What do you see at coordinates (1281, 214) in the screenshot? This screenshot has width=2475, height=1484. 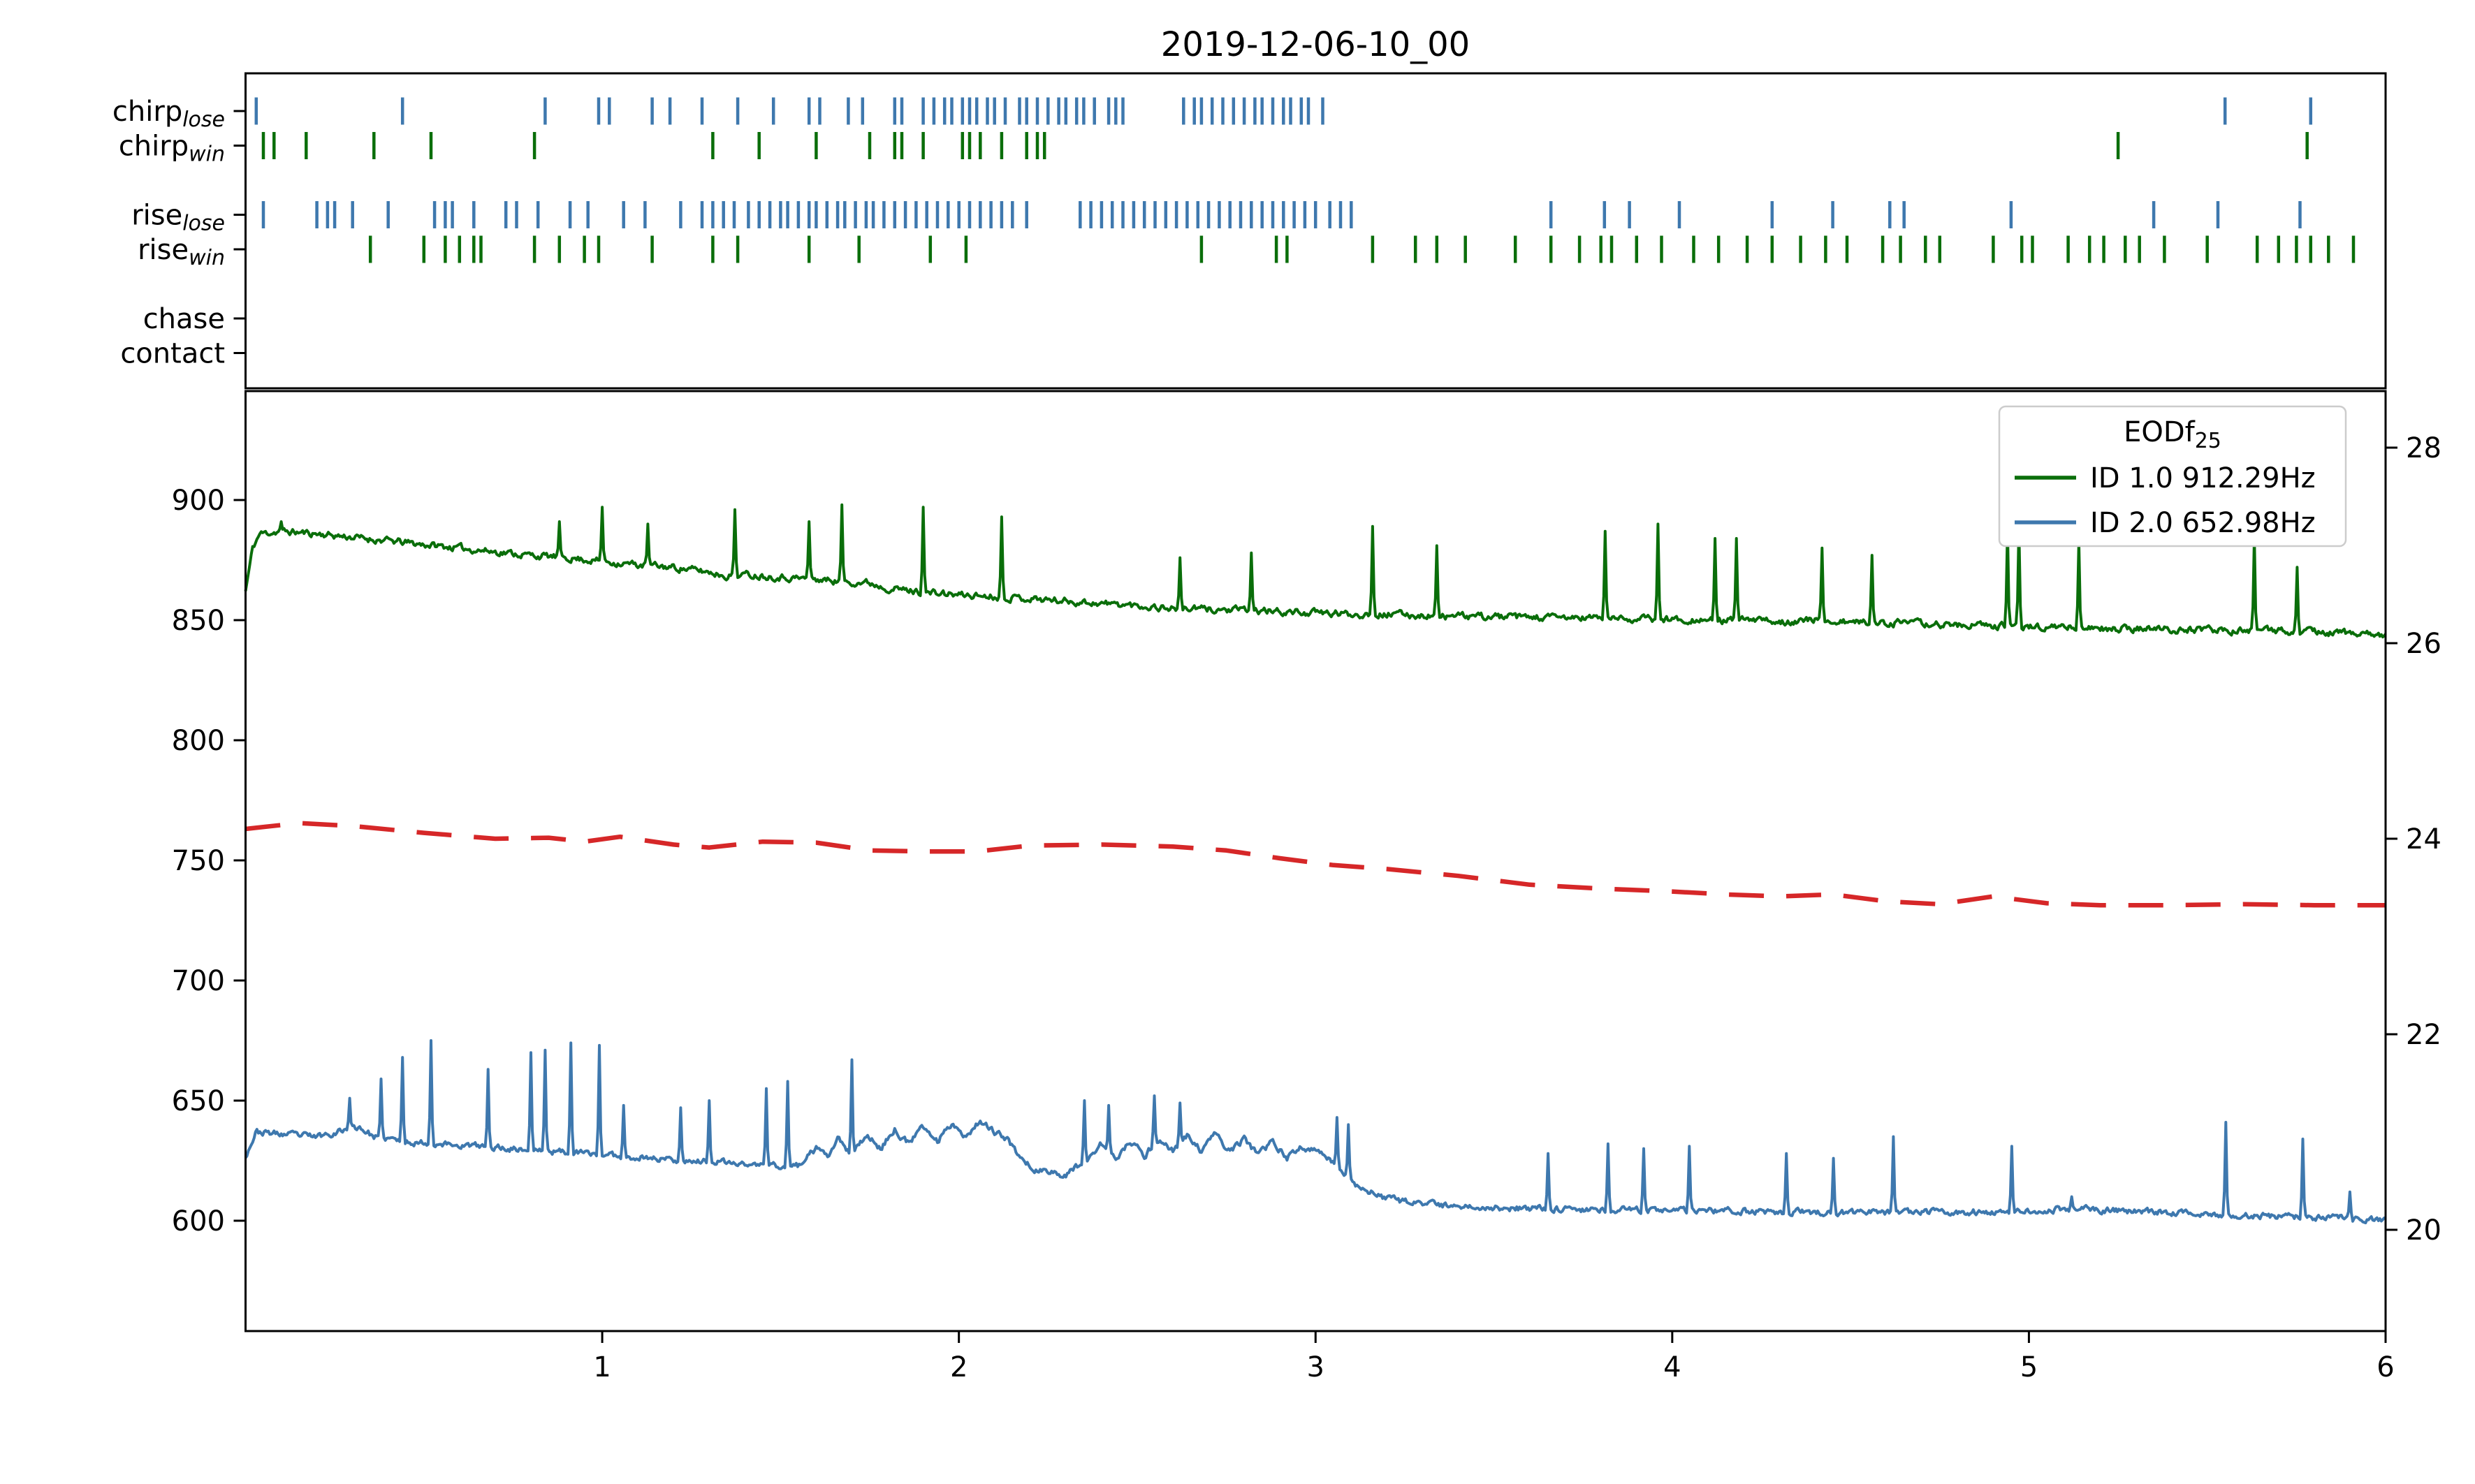 I see `raster-row-marks-rise-lose` at bounding box center [1281, 214].